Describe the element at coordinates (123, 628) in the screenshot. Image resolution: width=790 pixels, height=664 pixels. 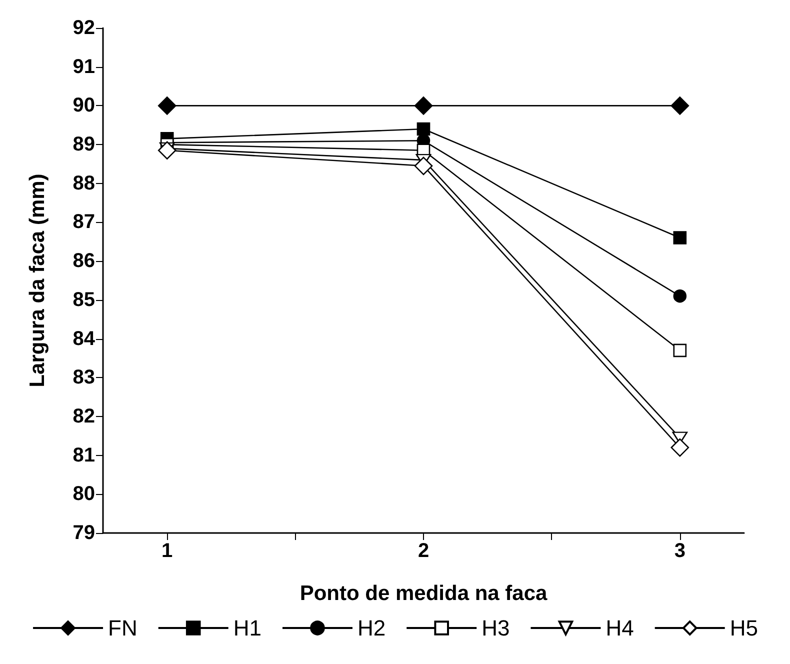
I see `legend-label: FN` at that location.